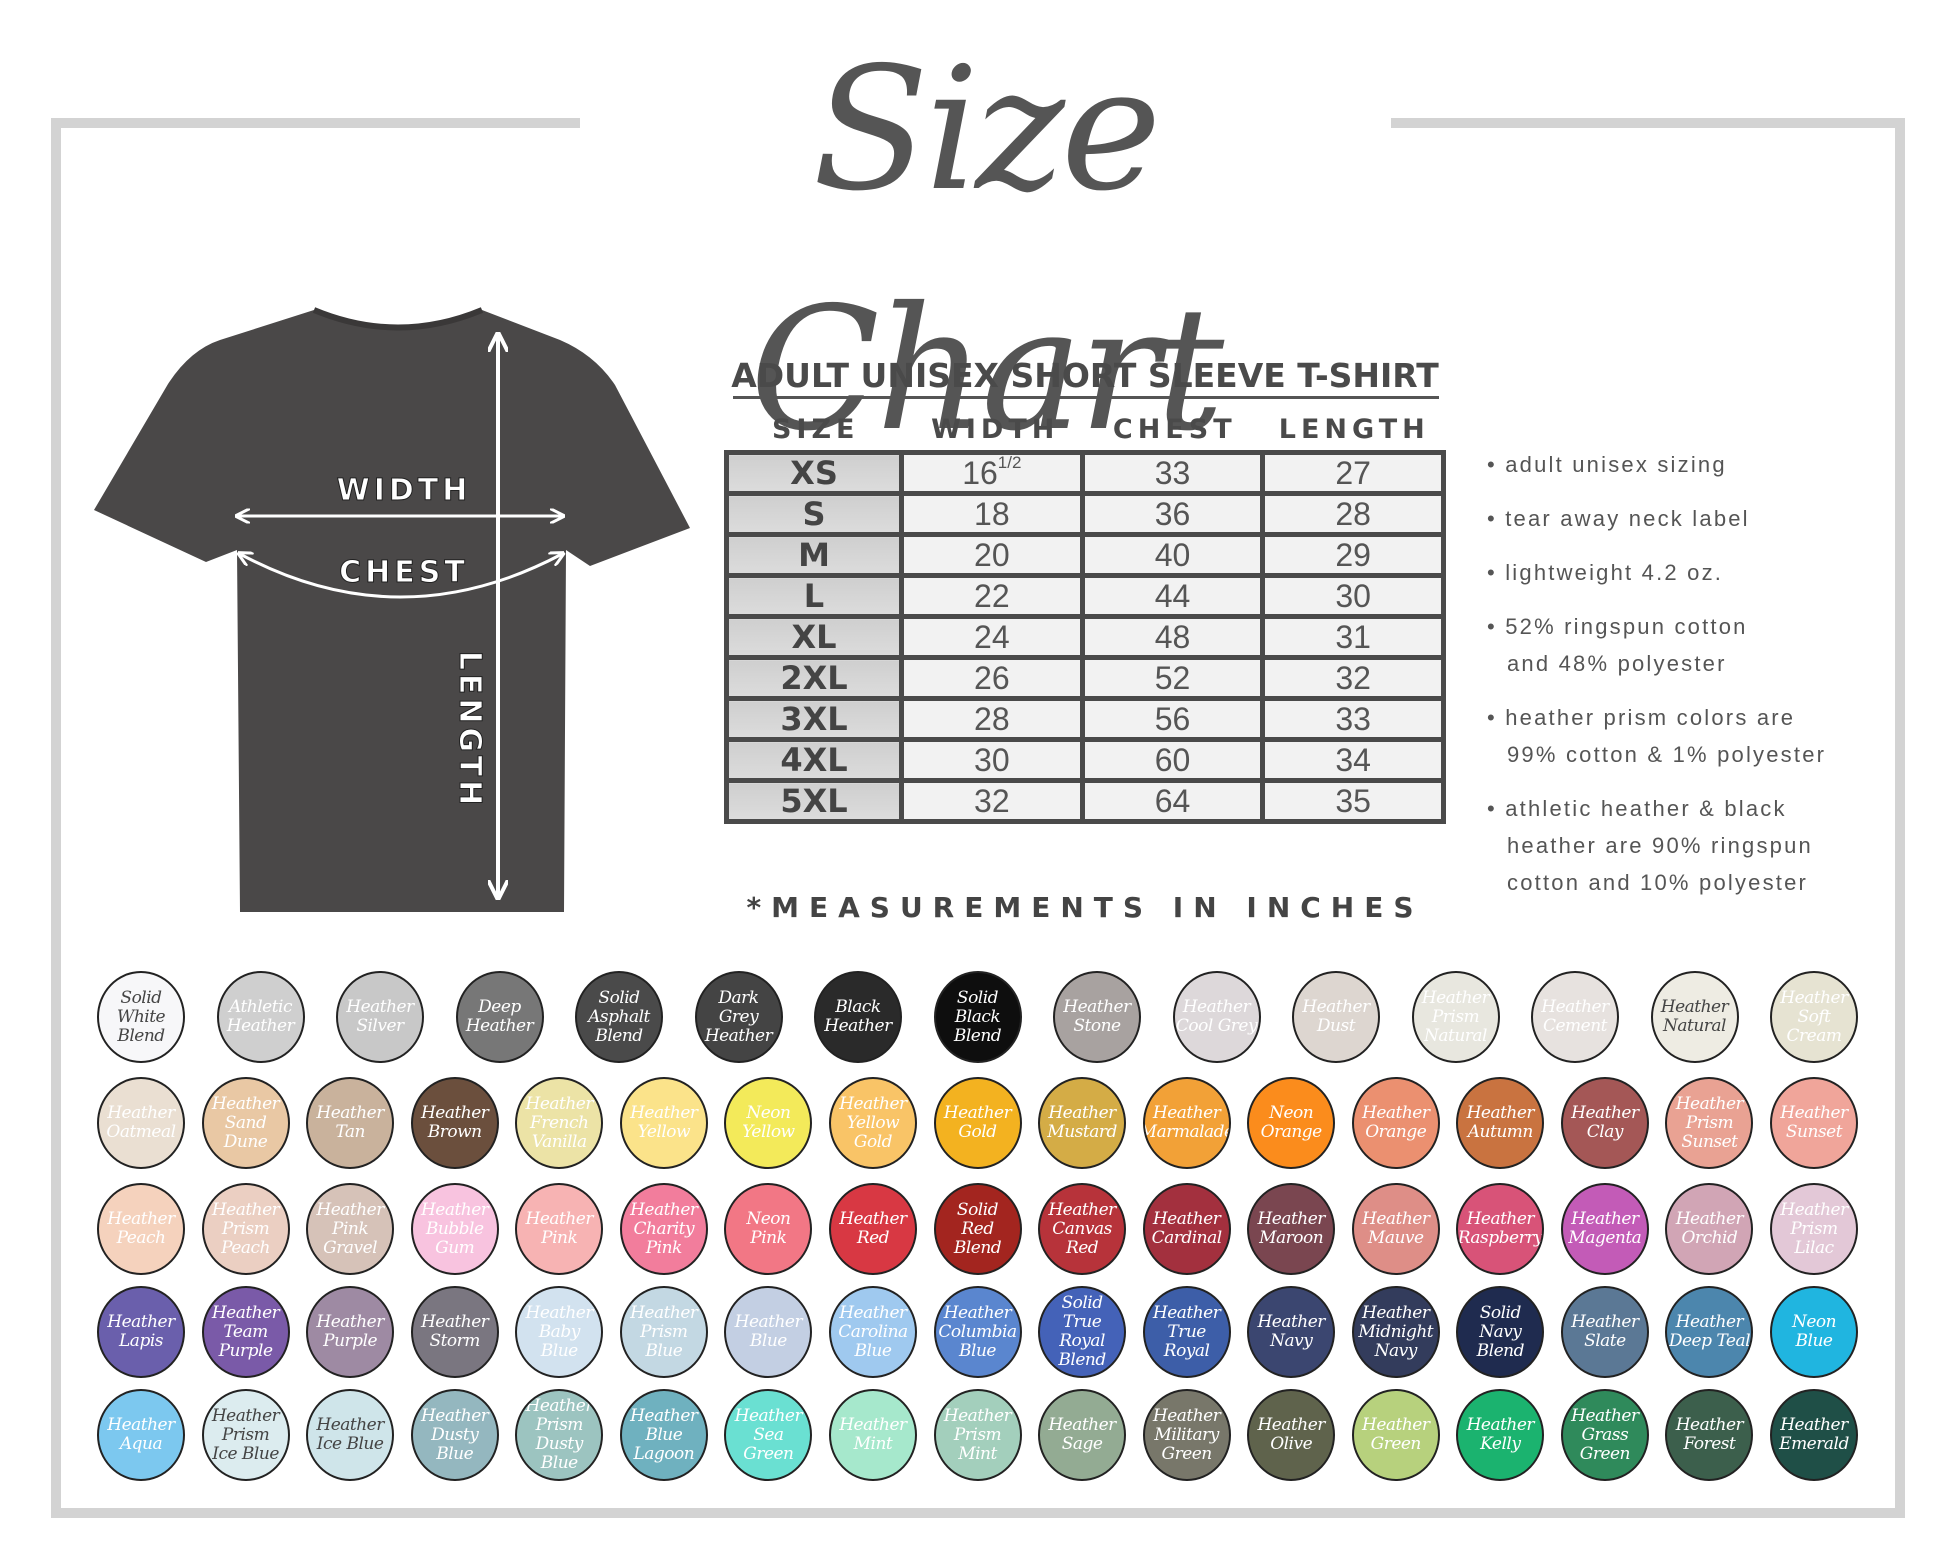 This screenshot has height=1557, width=1946. I want to click on color-swatch: Heather Prism Blue, so click(663, 1332).